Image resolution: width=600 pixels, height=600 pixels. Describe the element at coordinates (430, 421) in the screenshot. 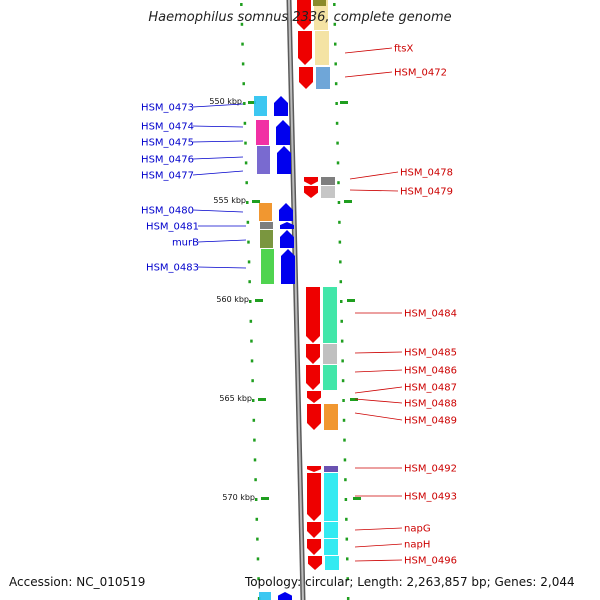

I see `gene-label-right: HSM_0489` at that location.